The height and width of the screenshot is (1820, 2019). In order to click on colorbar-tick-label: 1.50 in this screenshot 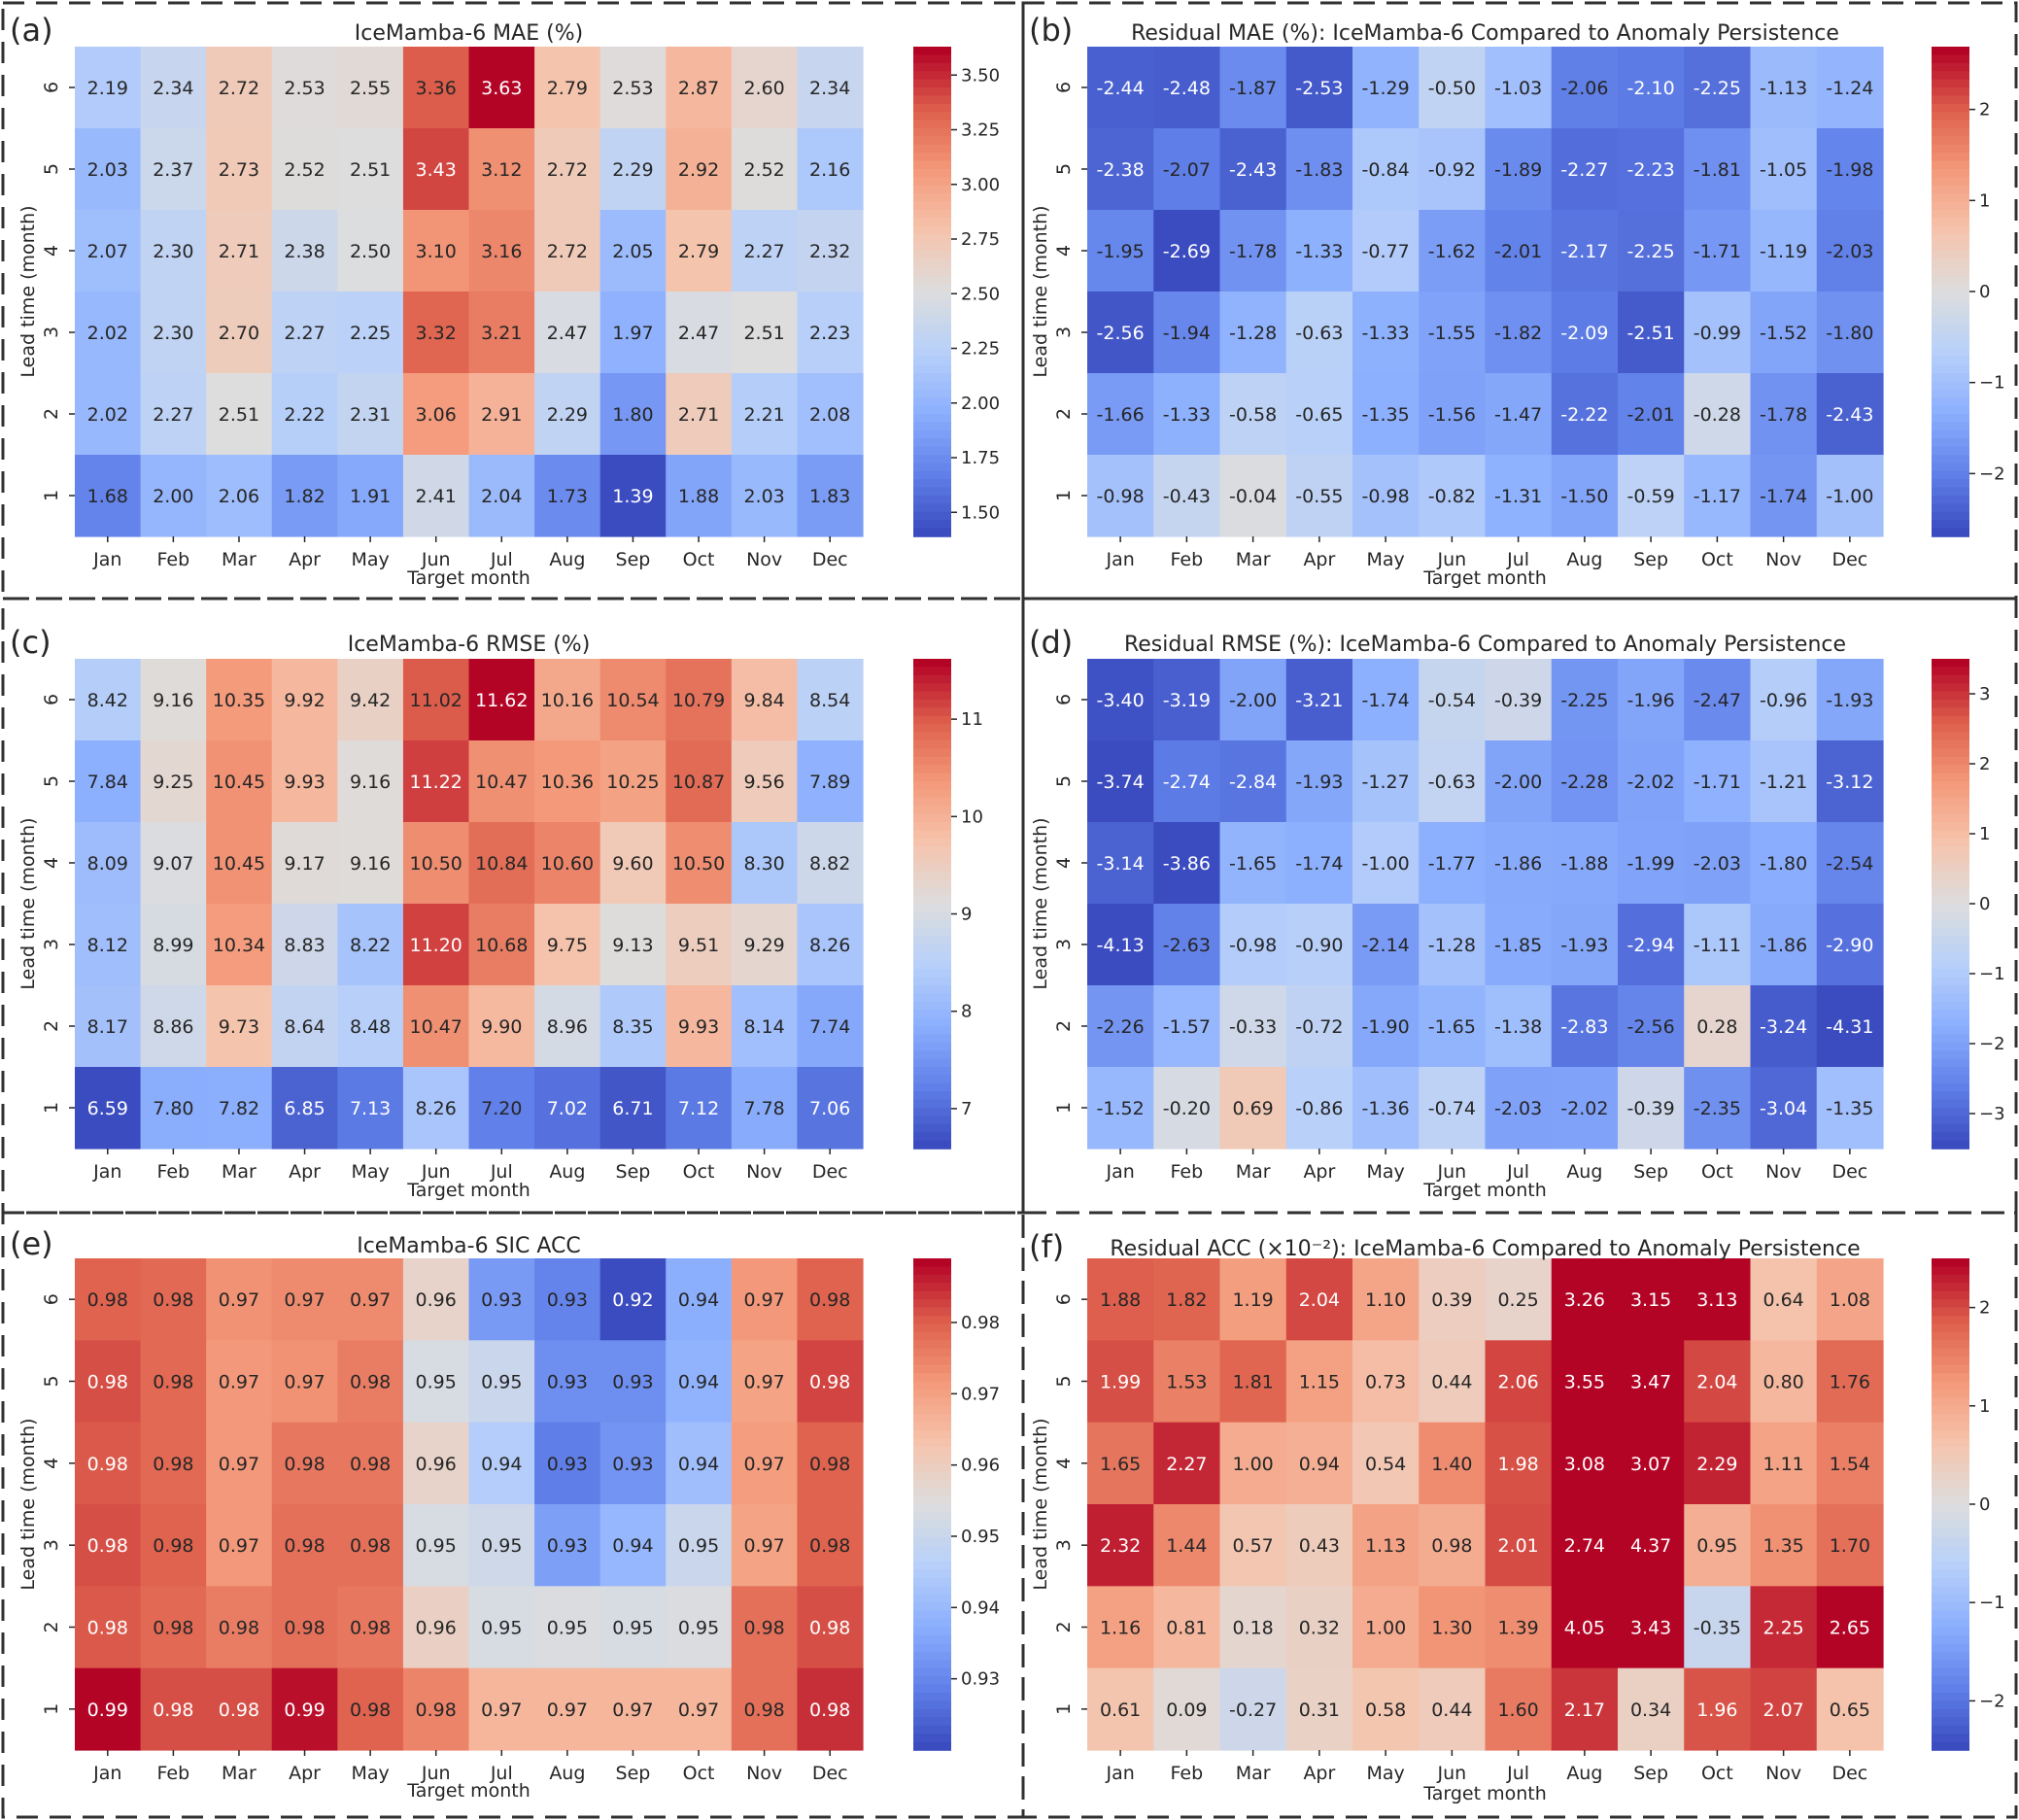, I will do `click(980, 512)`.